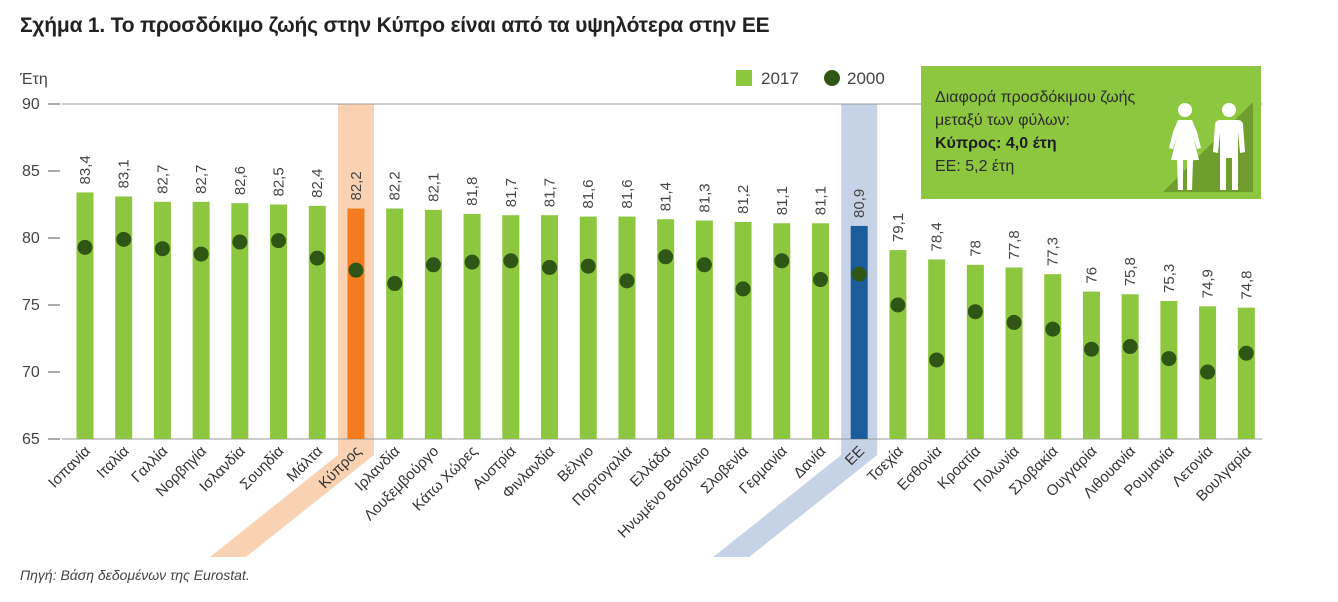  What do you see at coordinates (262, 468) in the screenshot?
I see `x-tick-label: Σουηδία` at bounding box center [262, 468].